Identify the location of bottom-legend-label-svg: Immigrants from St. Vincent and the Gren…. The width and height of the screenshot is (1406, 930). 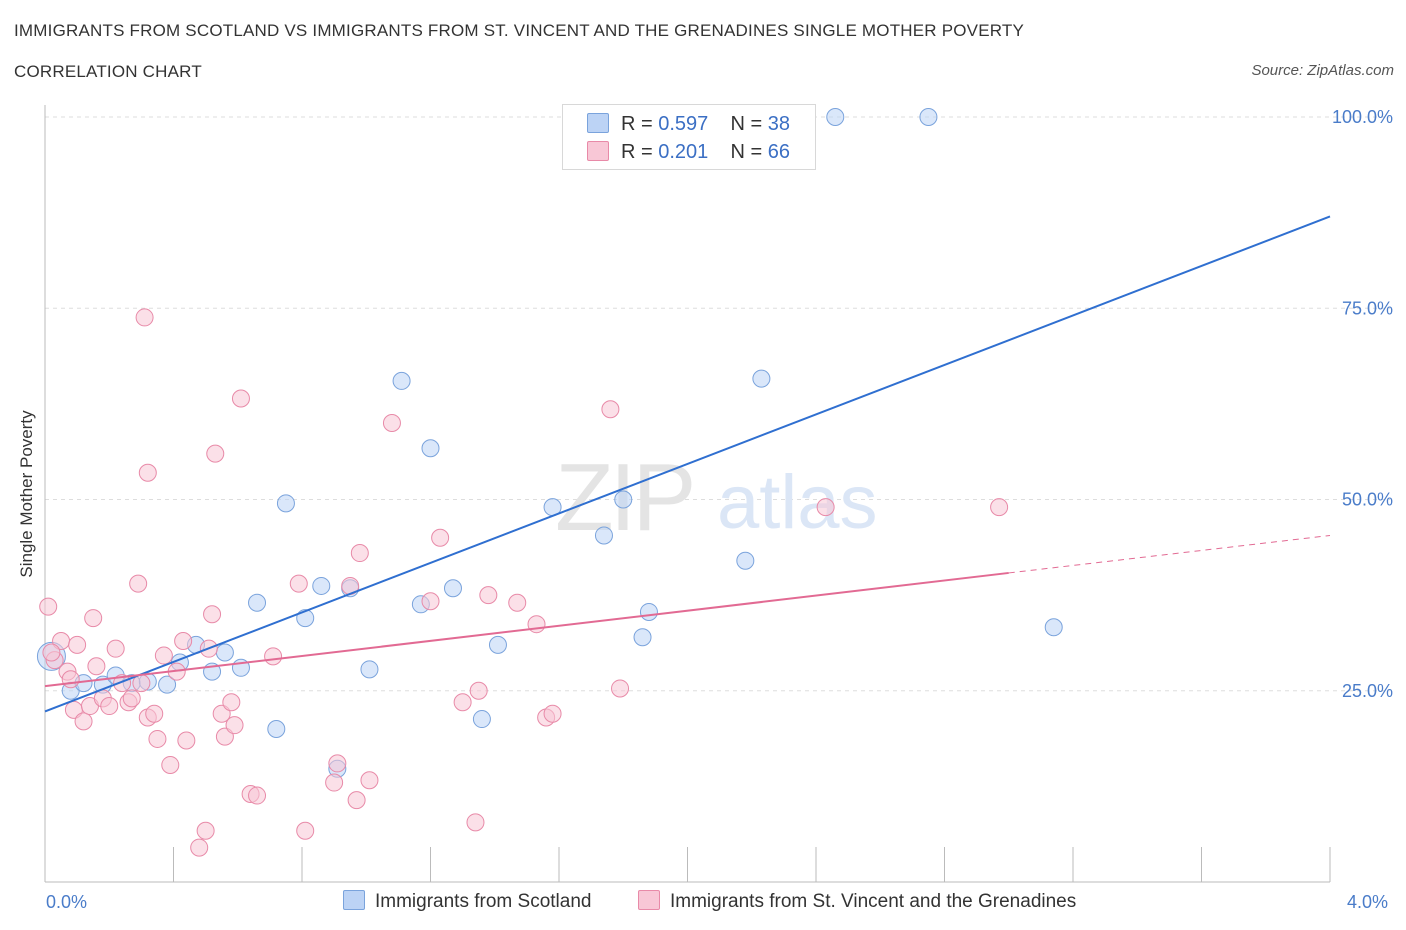
(873, 901).